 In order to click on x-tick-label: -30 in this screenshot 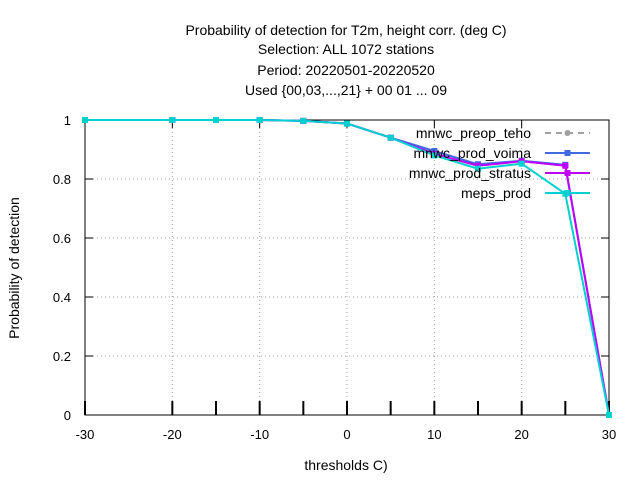, I will do `click(85, 434)`.